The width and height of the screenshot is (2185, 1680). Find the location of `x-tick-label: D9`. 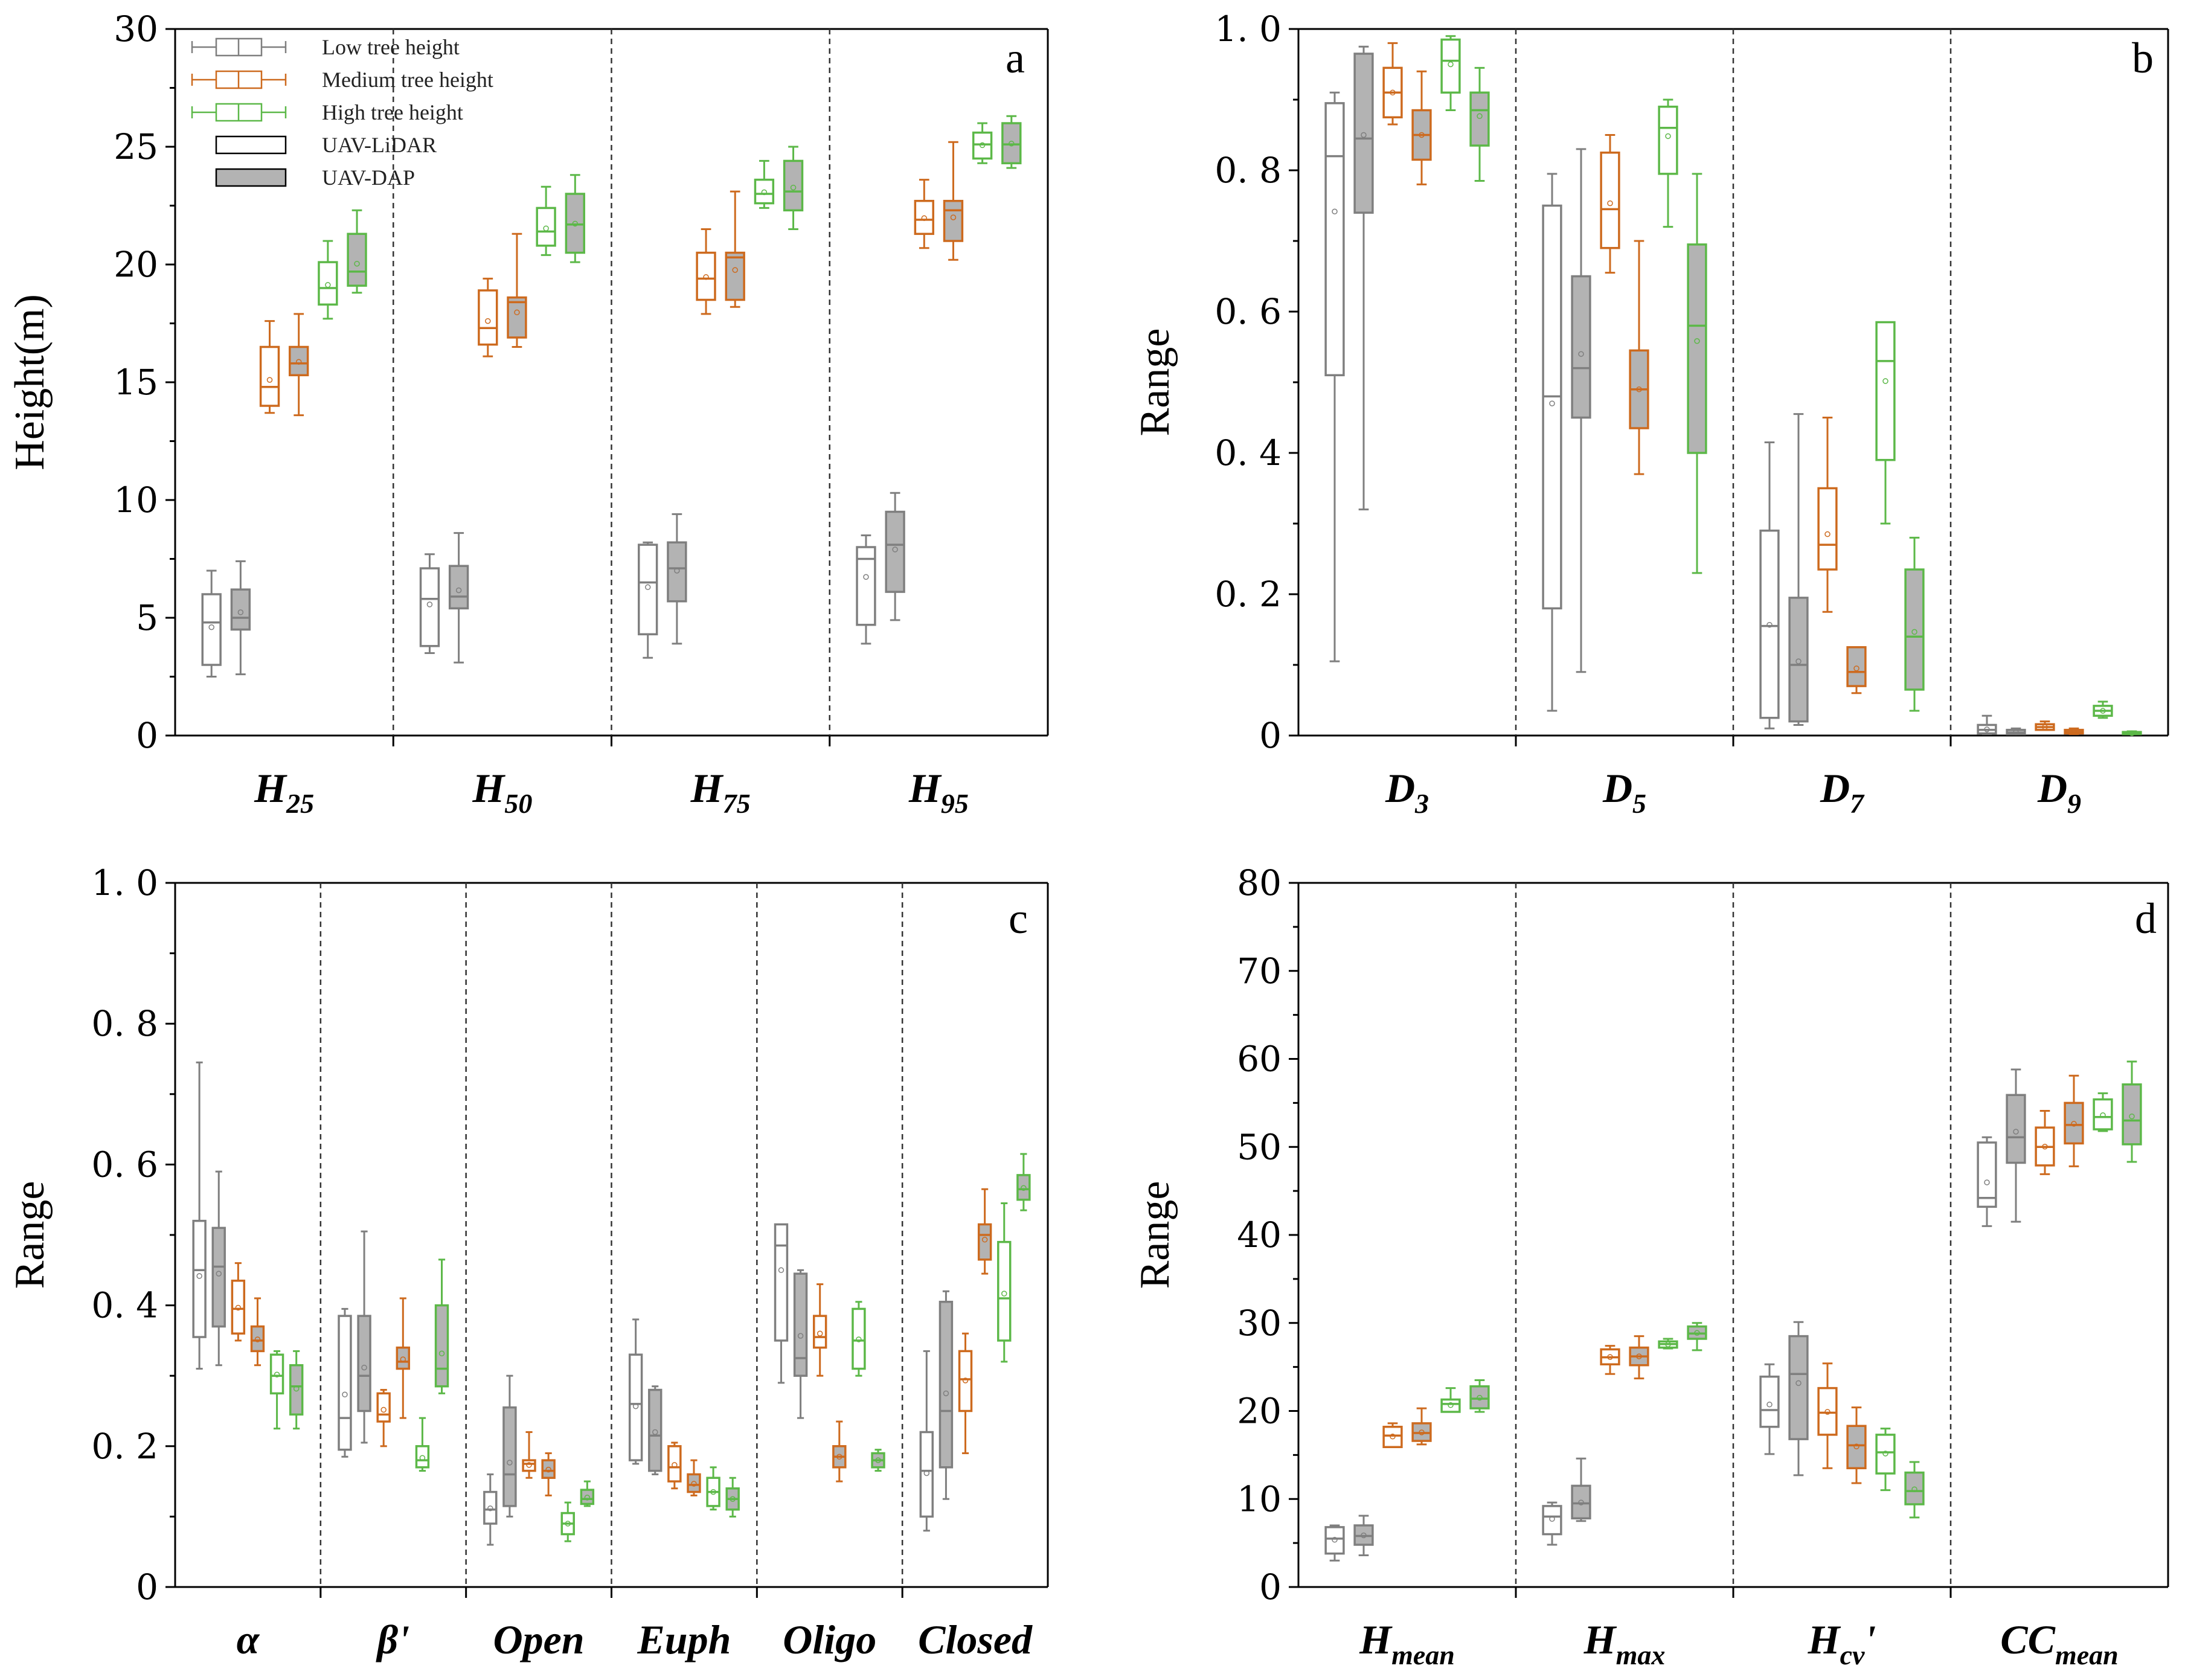

x-tick-label: D9 is located at coordinates (2059, 792).